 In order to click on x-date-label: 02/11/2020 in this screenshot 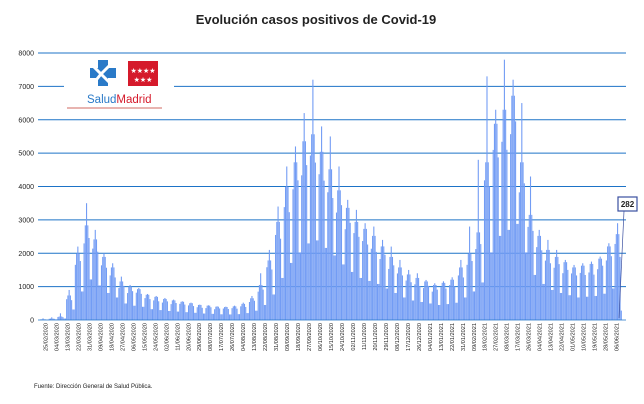, I will do `click(354, 337)`.